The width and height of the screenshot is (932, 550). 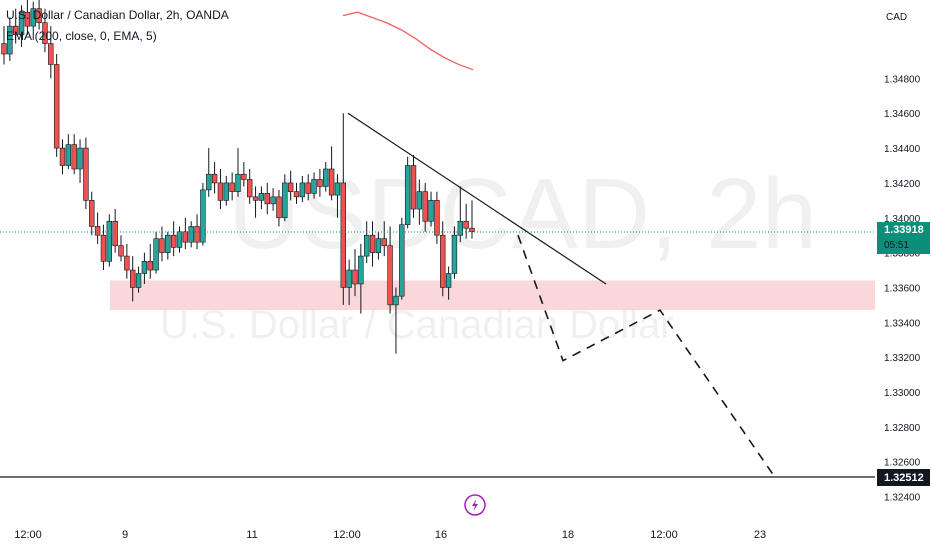 What do you see at coordinates (492, 295) in the screenshot?
I see `support-zone-layer` at bounding box center [492, 295].